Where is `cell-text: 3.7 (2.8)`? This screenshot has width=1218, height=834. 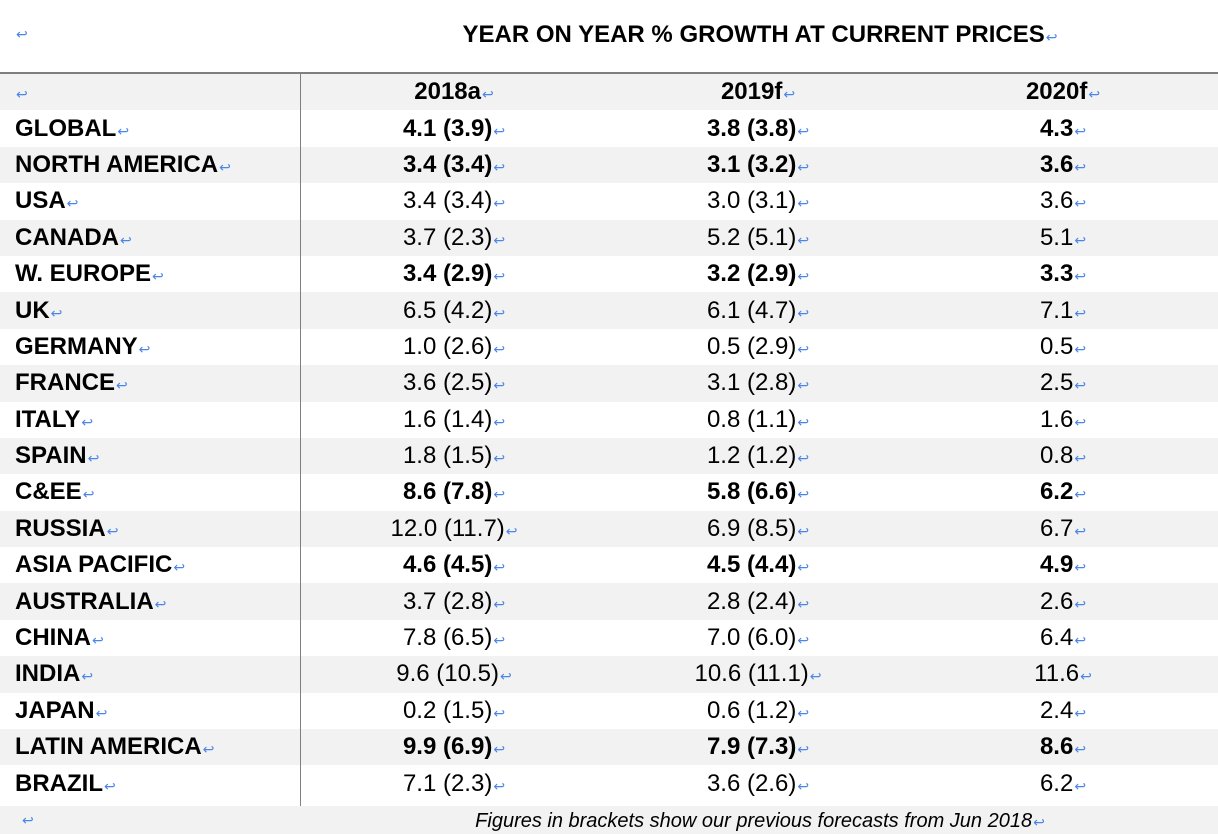 cell-text: 3.7 (2.8) is located at coordinates (447, 601).